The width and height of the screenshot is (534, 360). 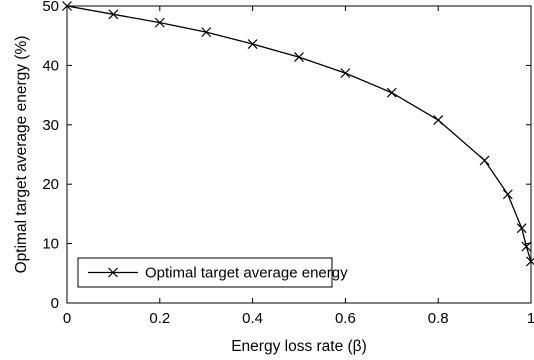 What do you see at coordinates (159, 318) in the screenshot?
I see `x-tick-label: 0.2` at bounding box center [159, 318].